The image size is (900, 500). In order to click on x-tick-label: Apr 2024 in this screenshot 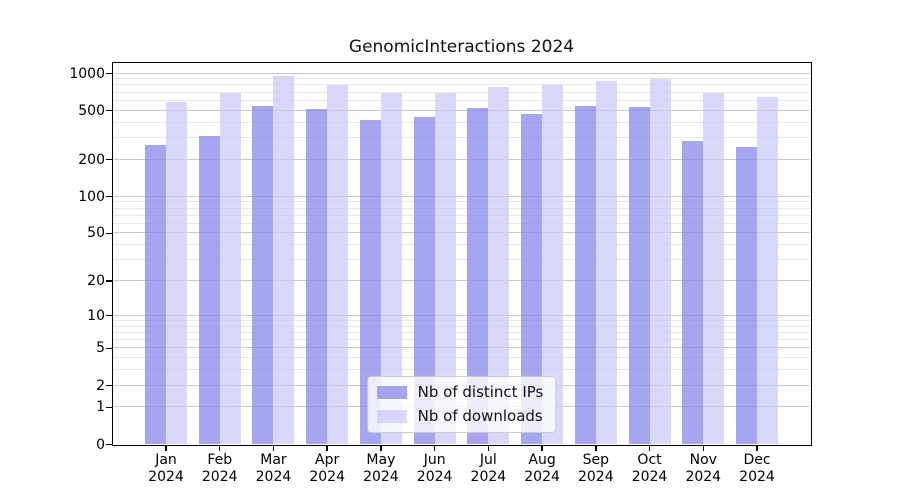, I will do `click(327, 469)`.